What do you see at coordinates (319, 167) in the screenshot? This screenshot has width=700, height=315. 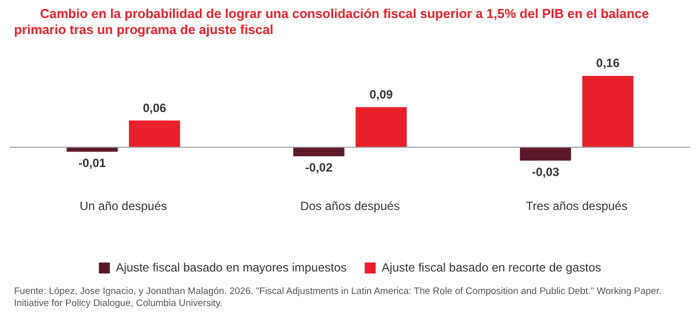 I see `data-label: -0,02` at bounding box center [319, 167].